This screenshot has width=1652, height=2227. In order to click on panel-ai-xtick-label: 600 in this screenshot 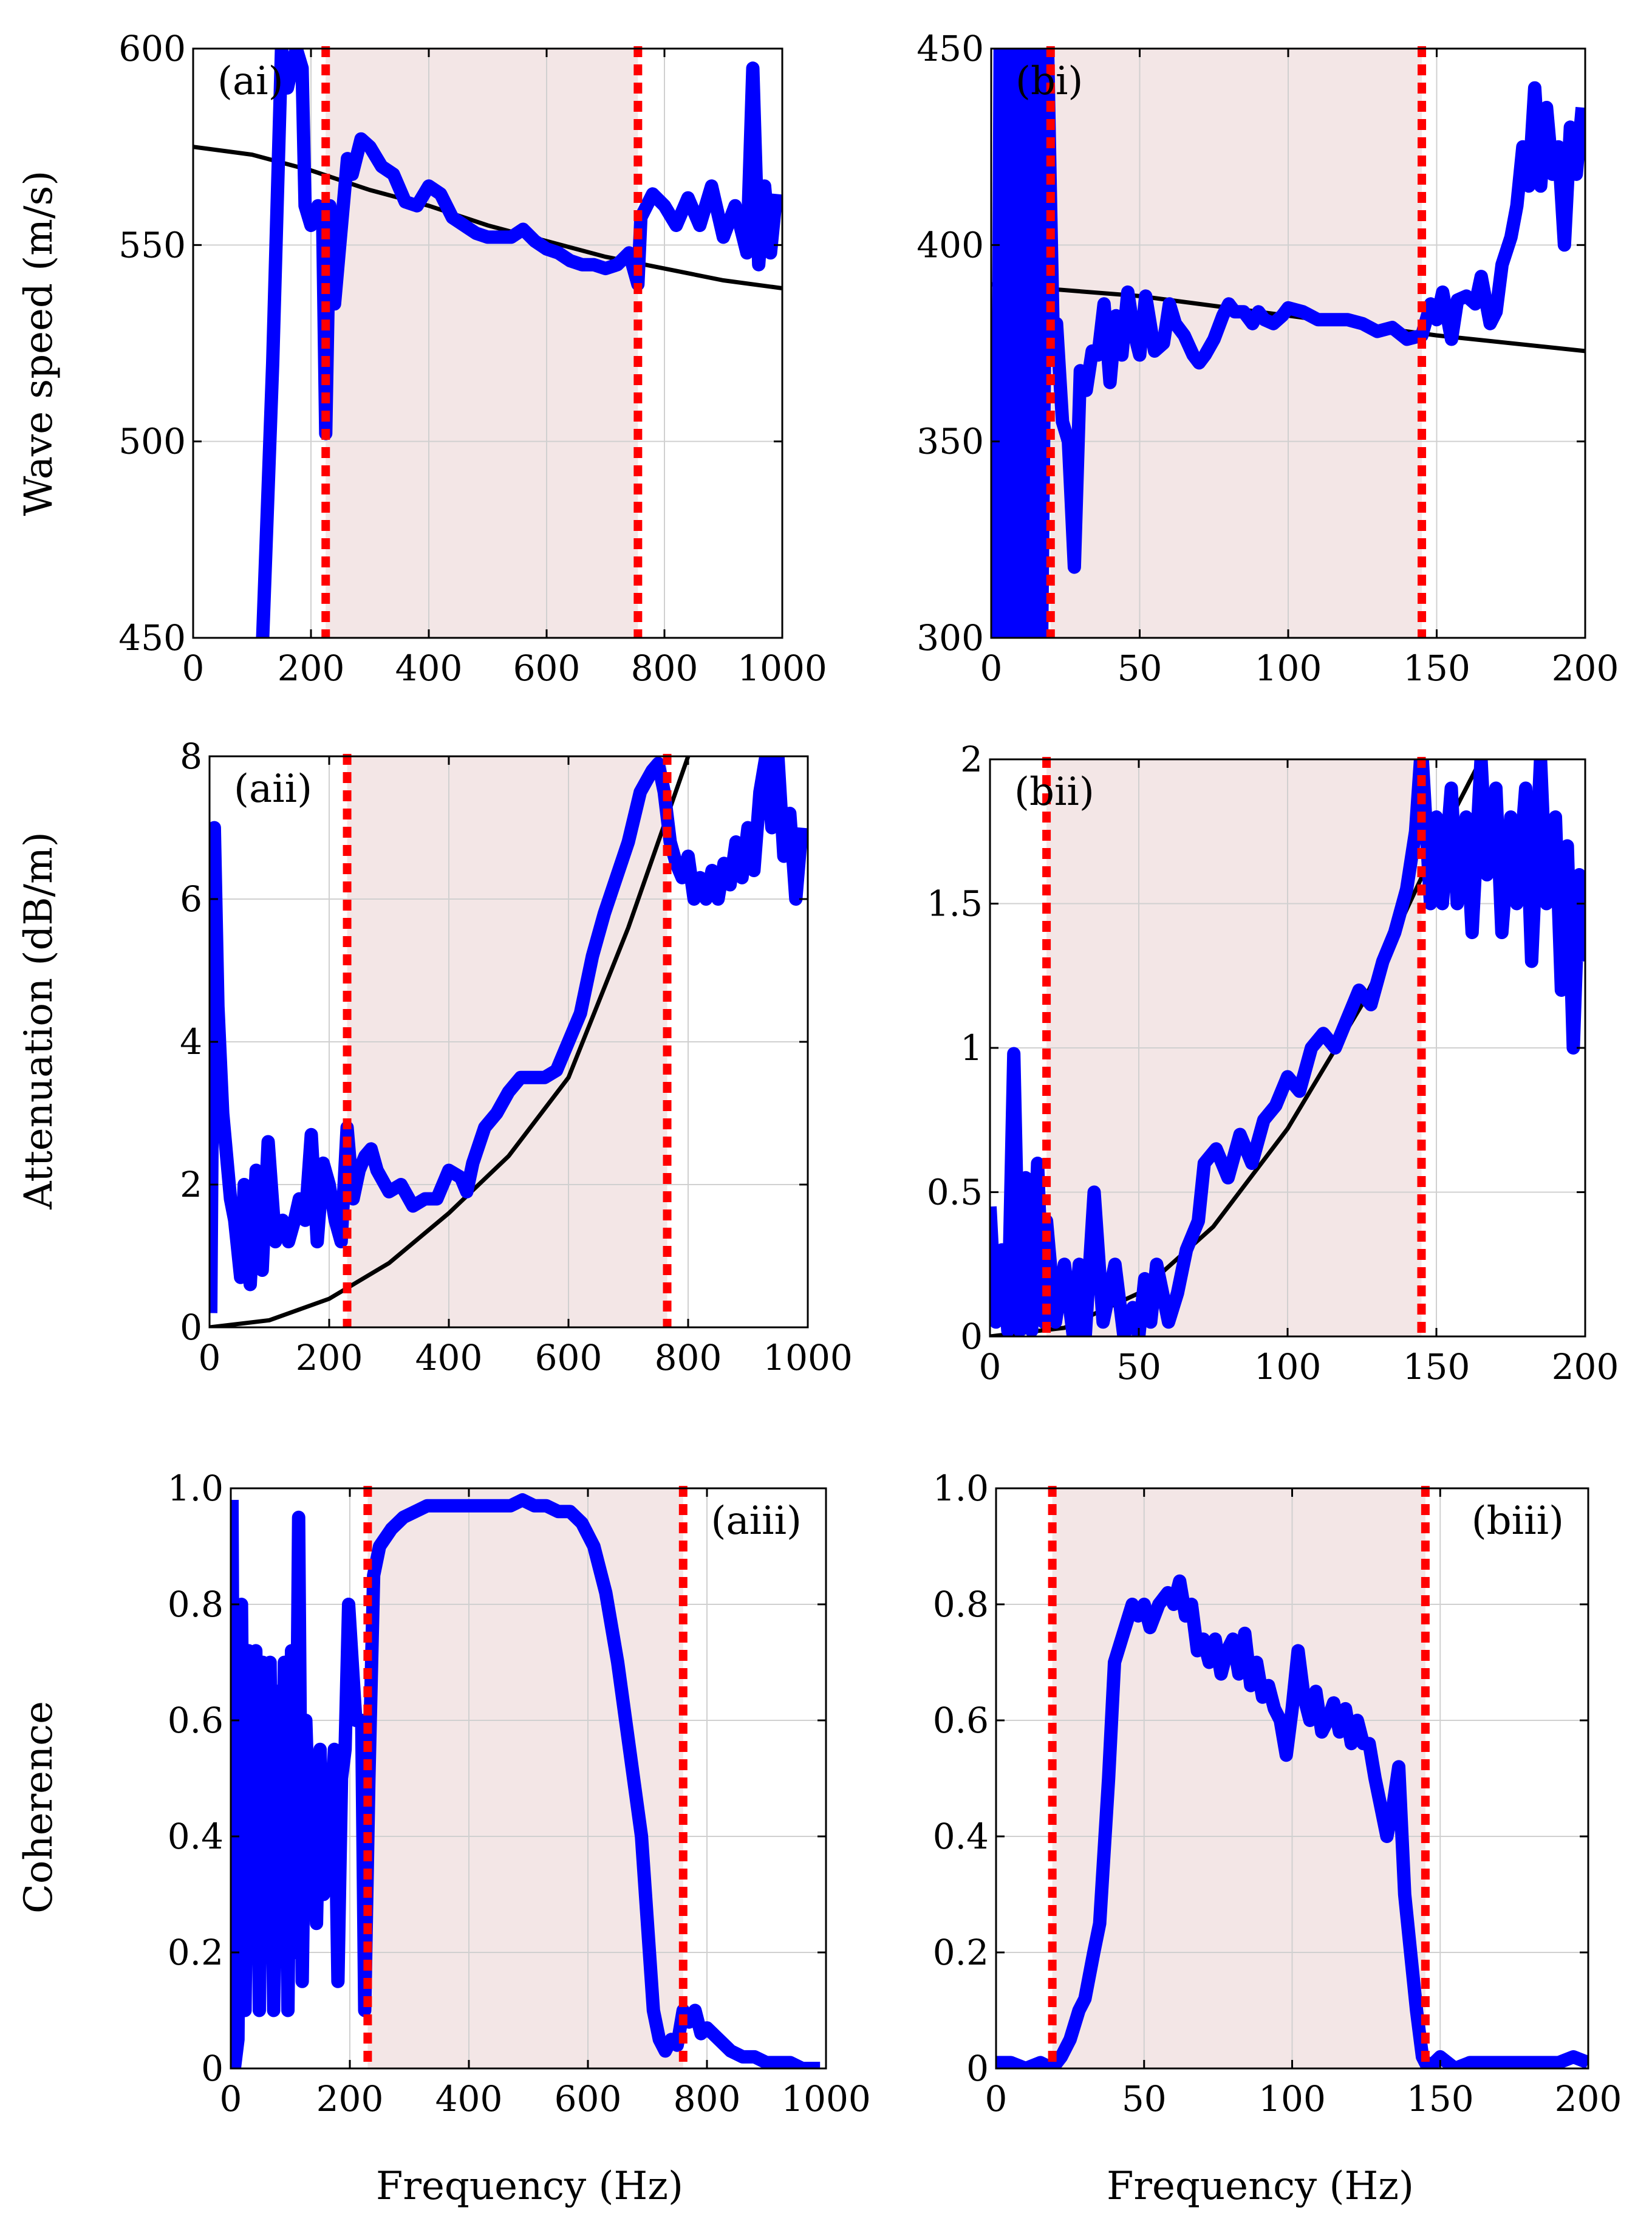, I will do `click(547, 668)`.